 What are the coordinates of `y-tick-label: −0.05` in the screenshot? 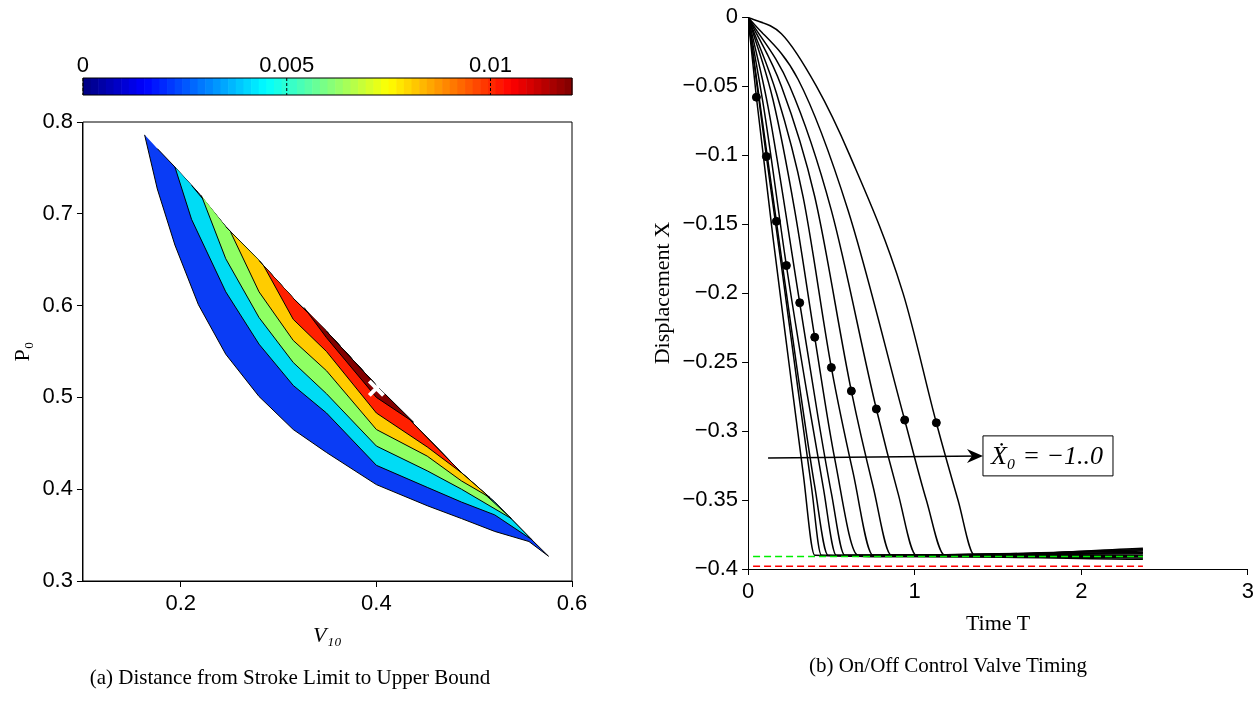 It's located at (710, 85).